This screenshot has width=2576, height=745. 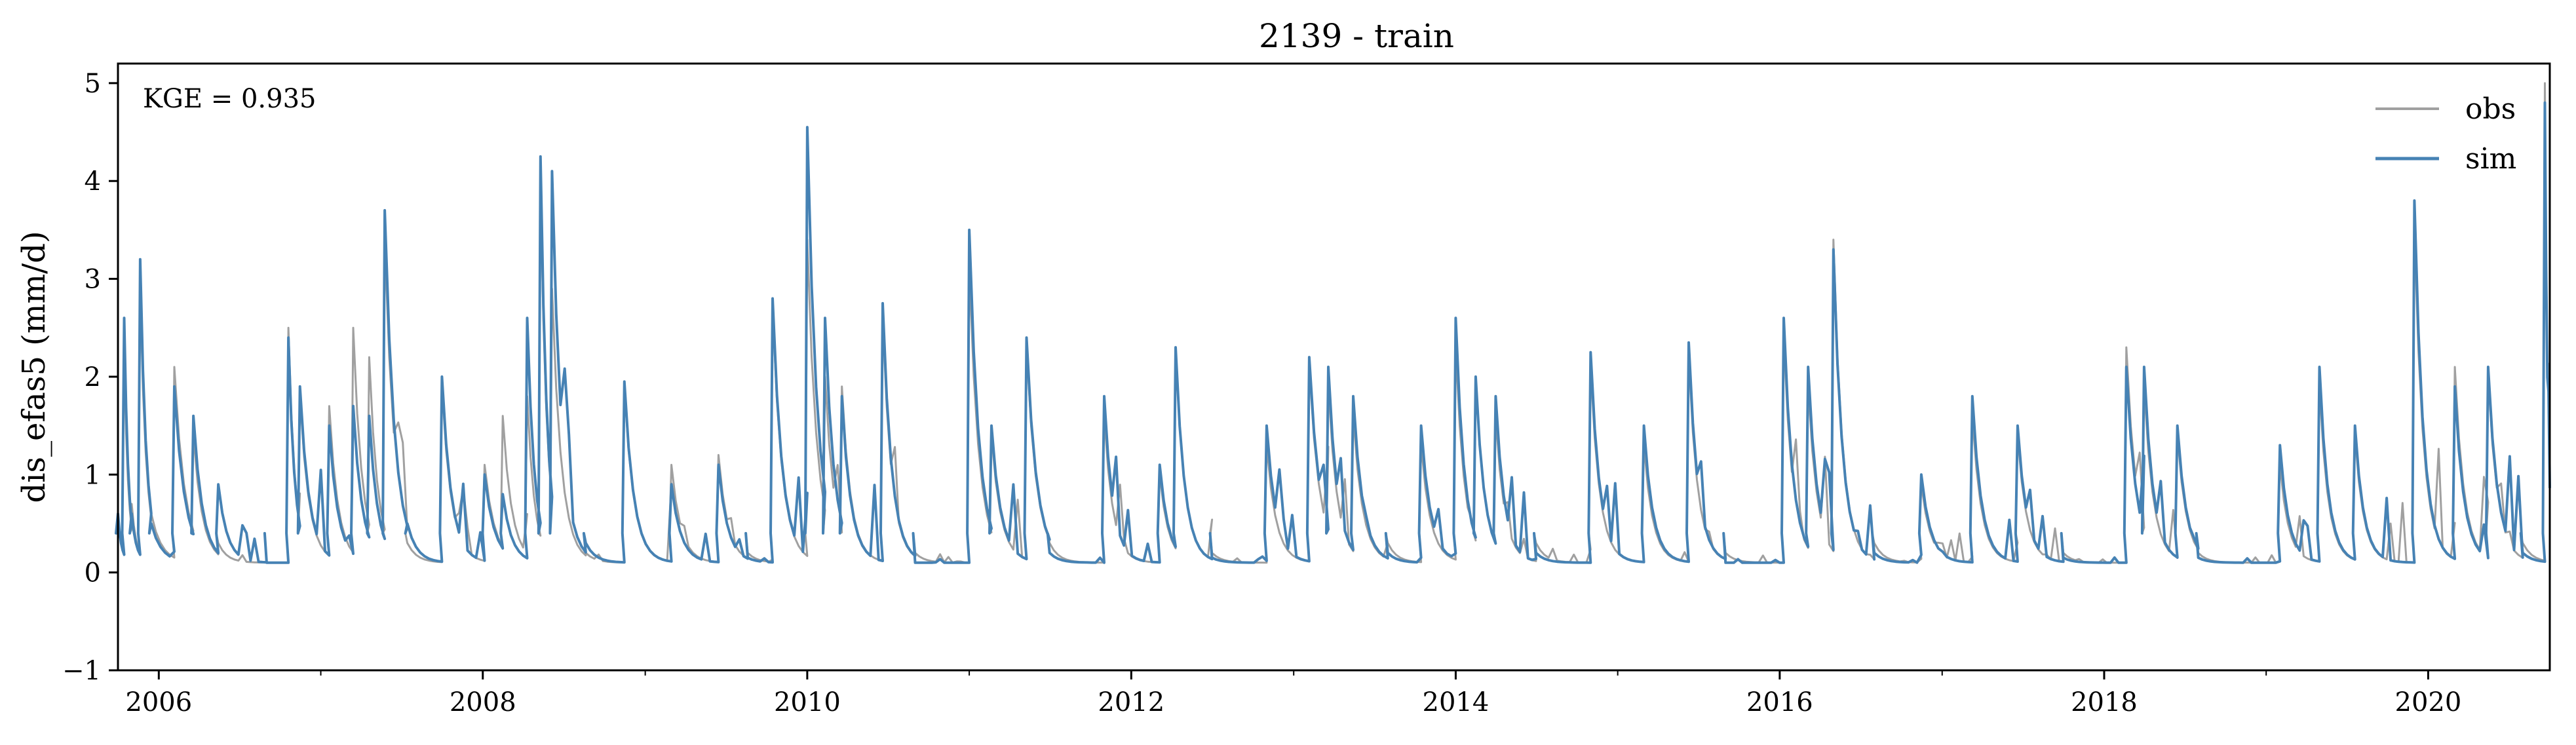 What do you see at coordinates (158, 702) in the screenshot?
I see `x-tick-label: 2006` at bounding box center [158, 702].